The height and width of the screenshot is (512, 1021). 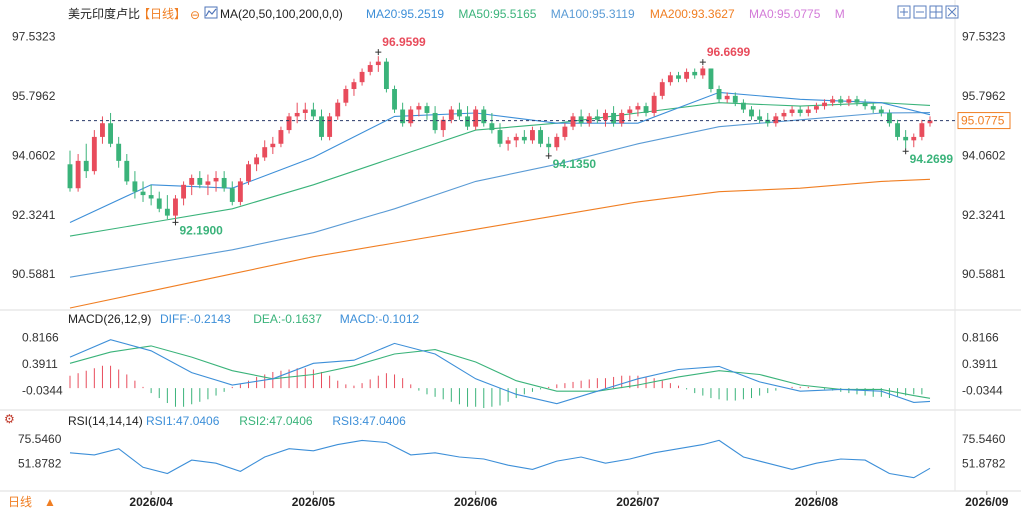 I want to click on macd-y-tick-right: 0.3911, so click(x=980, y=364).